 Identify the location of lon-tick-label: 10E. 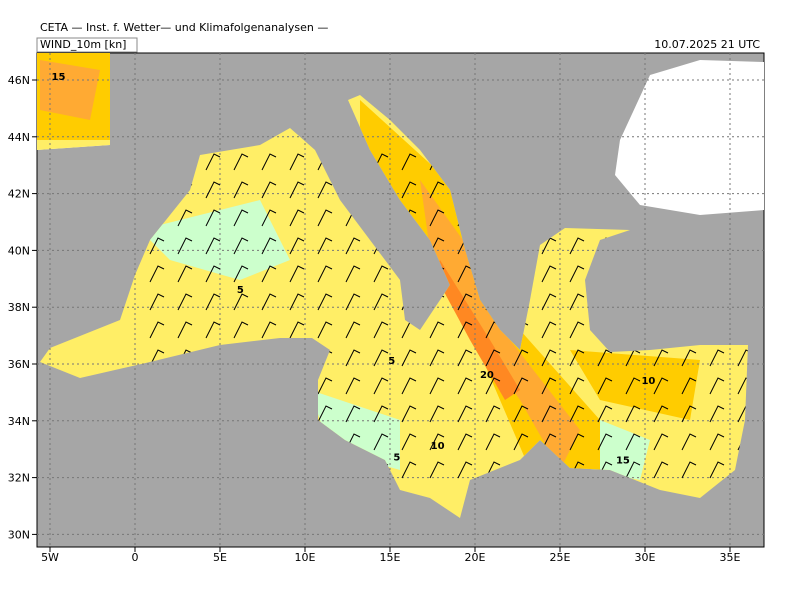
(305, 557).